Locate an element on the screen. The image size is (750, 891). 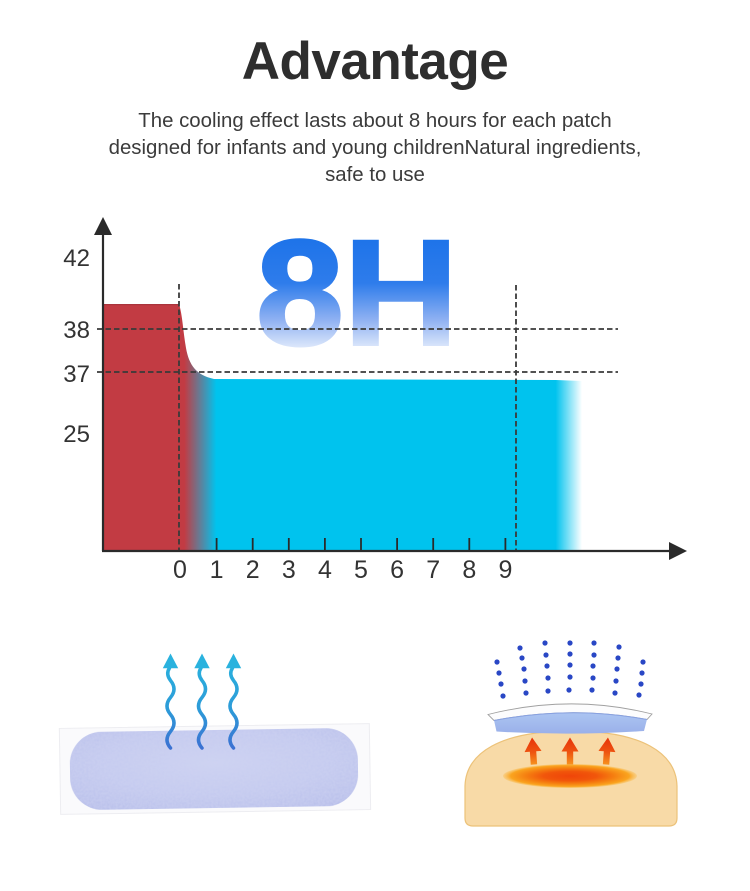
svg-text: 37 is located at coordinates (76, 374).